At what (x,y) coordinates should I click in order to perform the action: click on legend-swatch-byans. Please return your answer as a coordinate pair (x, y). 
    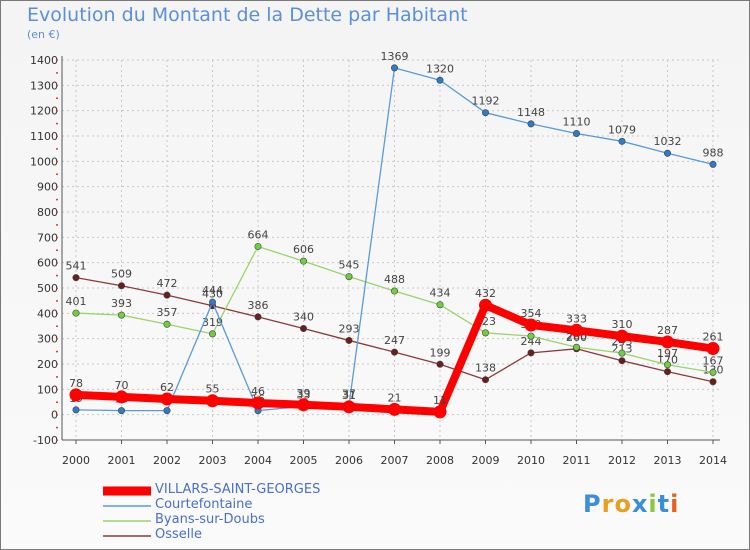
    Looking at the image, I should click on (127, 521).